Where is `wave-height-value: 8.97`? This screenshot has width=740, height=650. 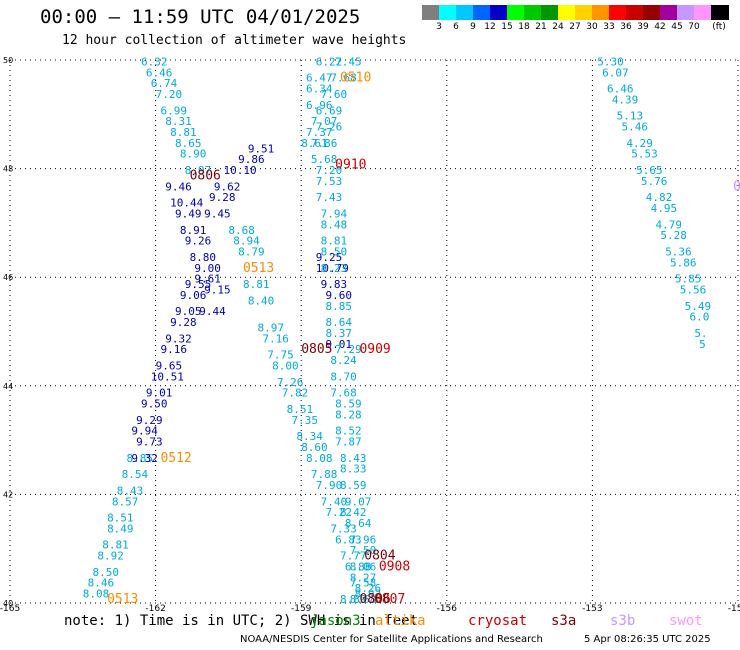 wave-height-value: 8.97 is located at coordinates (198, 170).